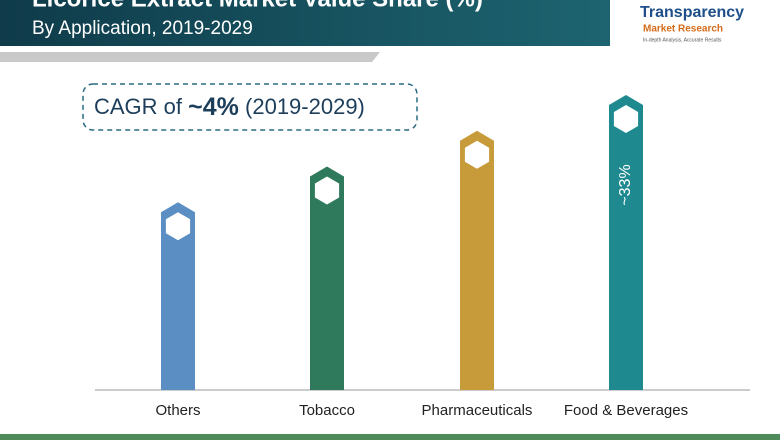 This screenshot has width=780, height=440. Describe the element at coordinates (142, 28) in the screenshot. I see `chart-subtitle: By Application, 2019-2029` at that location.